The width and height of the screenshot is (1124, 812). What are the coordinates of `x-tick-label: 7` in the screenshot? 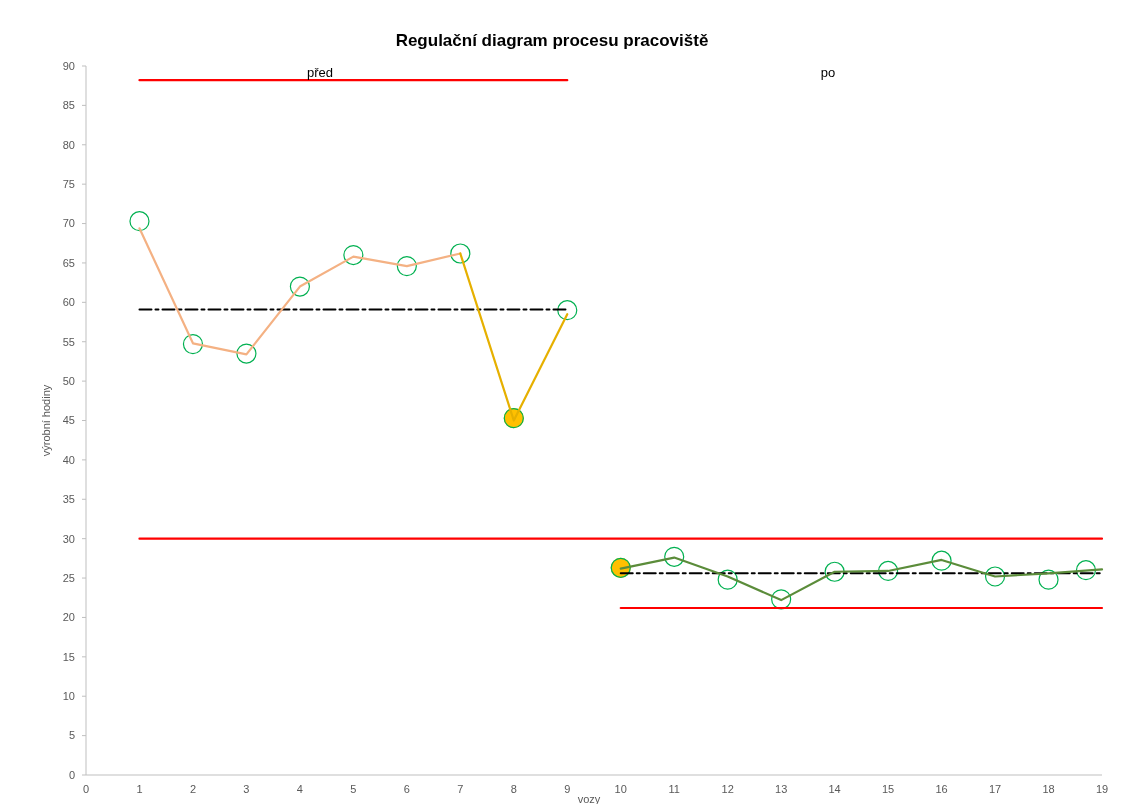 It's located at (460, 789).